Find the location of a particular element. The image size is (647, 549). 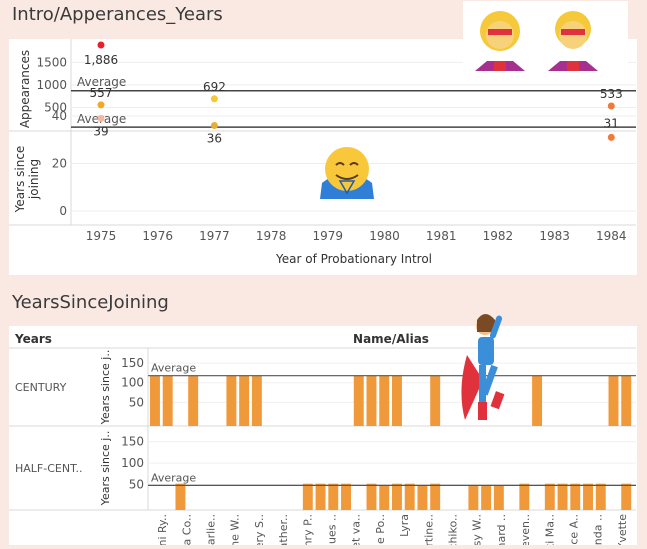

row-label: CENTURY is located at coordinates (41, 387).